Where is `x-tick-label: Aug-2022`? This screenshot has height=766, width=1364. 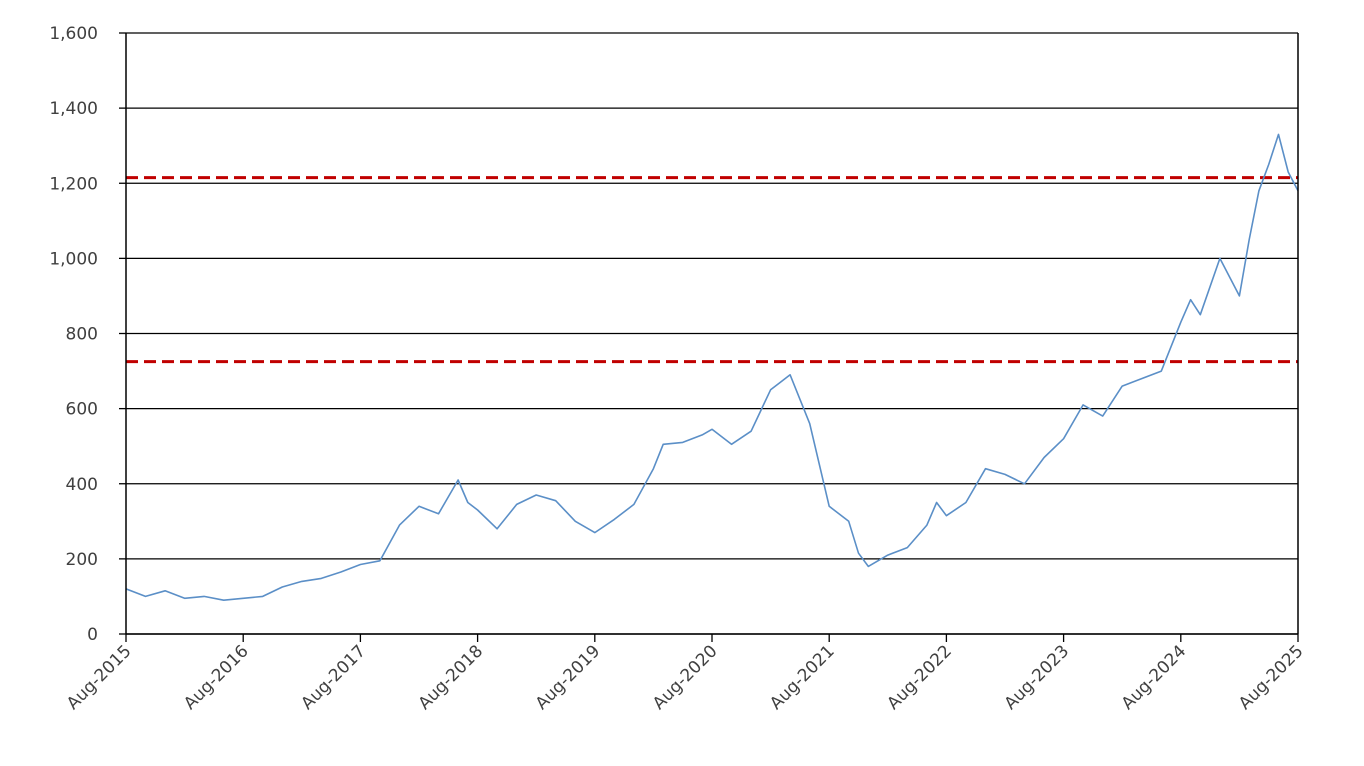
x-tick-label: Aug-2022 is located at coordinates (919, 677).